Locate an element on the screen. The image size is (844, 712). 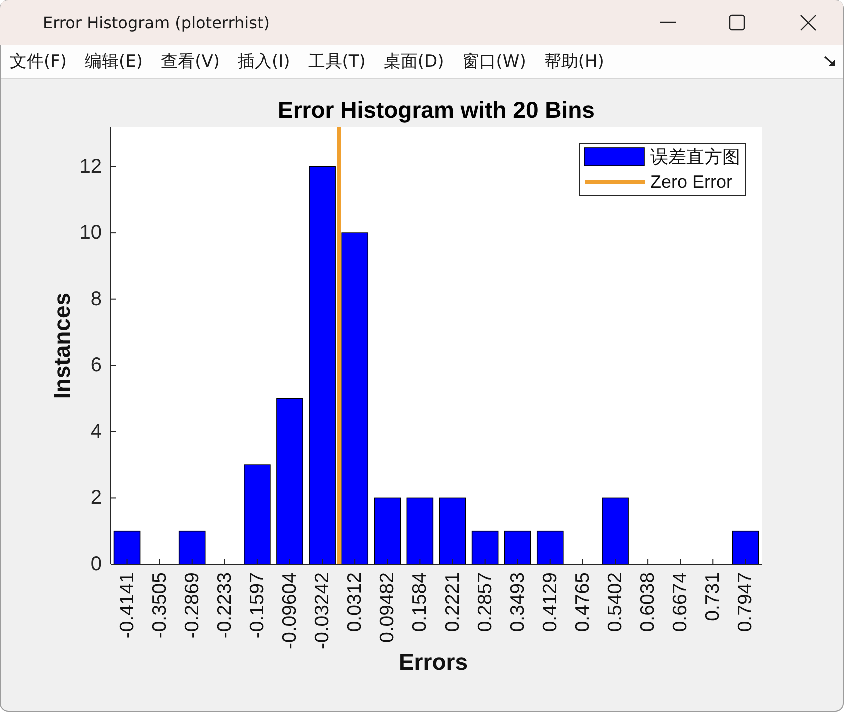
x-tick-label: 0.6674 is located at coordinates (681, 602).